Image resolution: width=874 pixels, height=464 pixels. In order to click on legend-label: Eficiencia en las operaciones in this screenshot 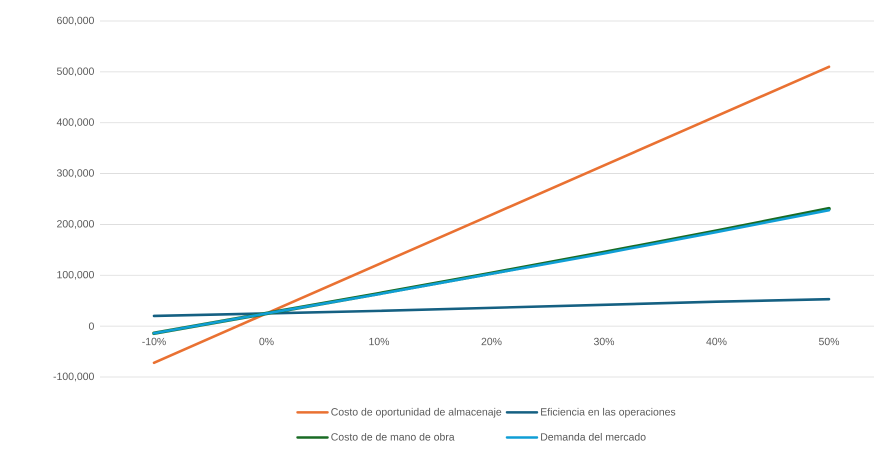, I will do `click(608, 413)`.